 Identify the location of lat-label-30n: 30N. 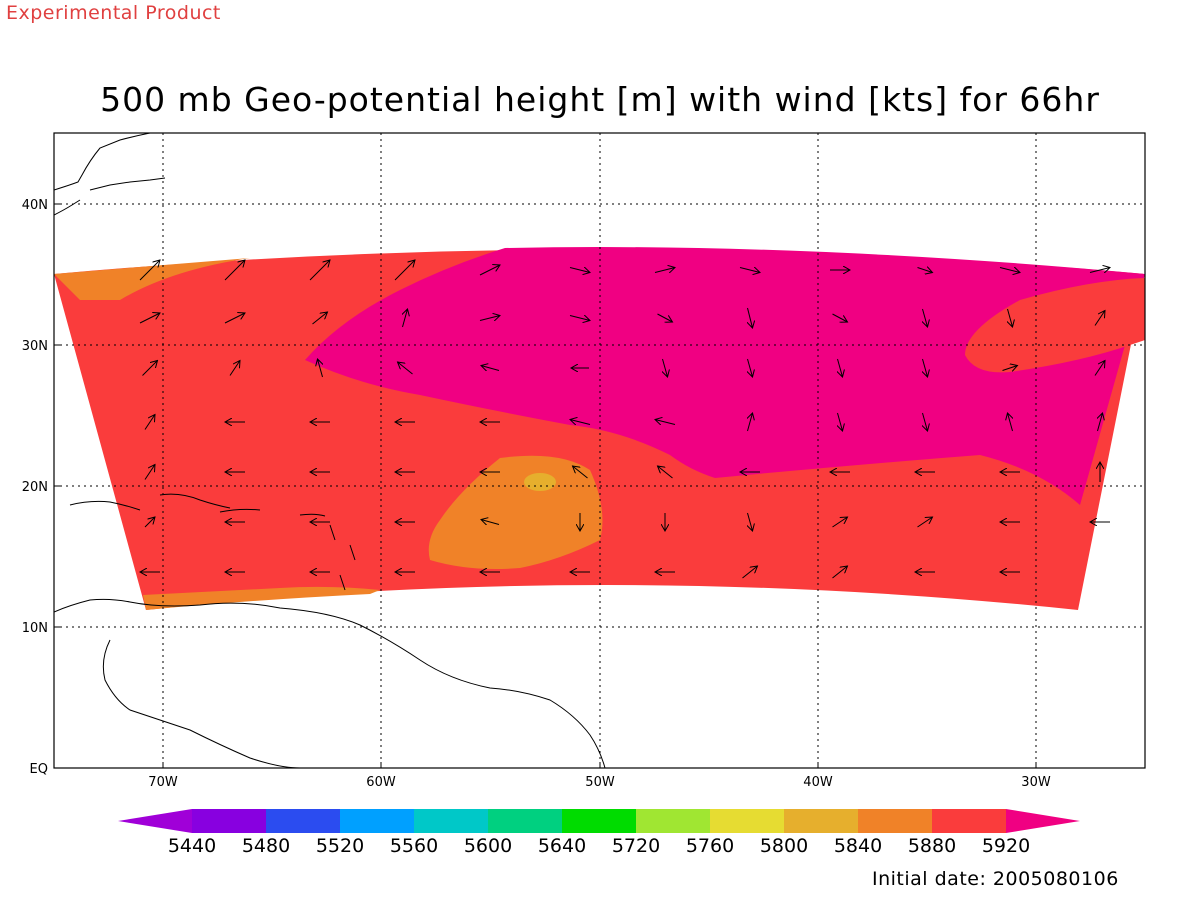
(35, 346).